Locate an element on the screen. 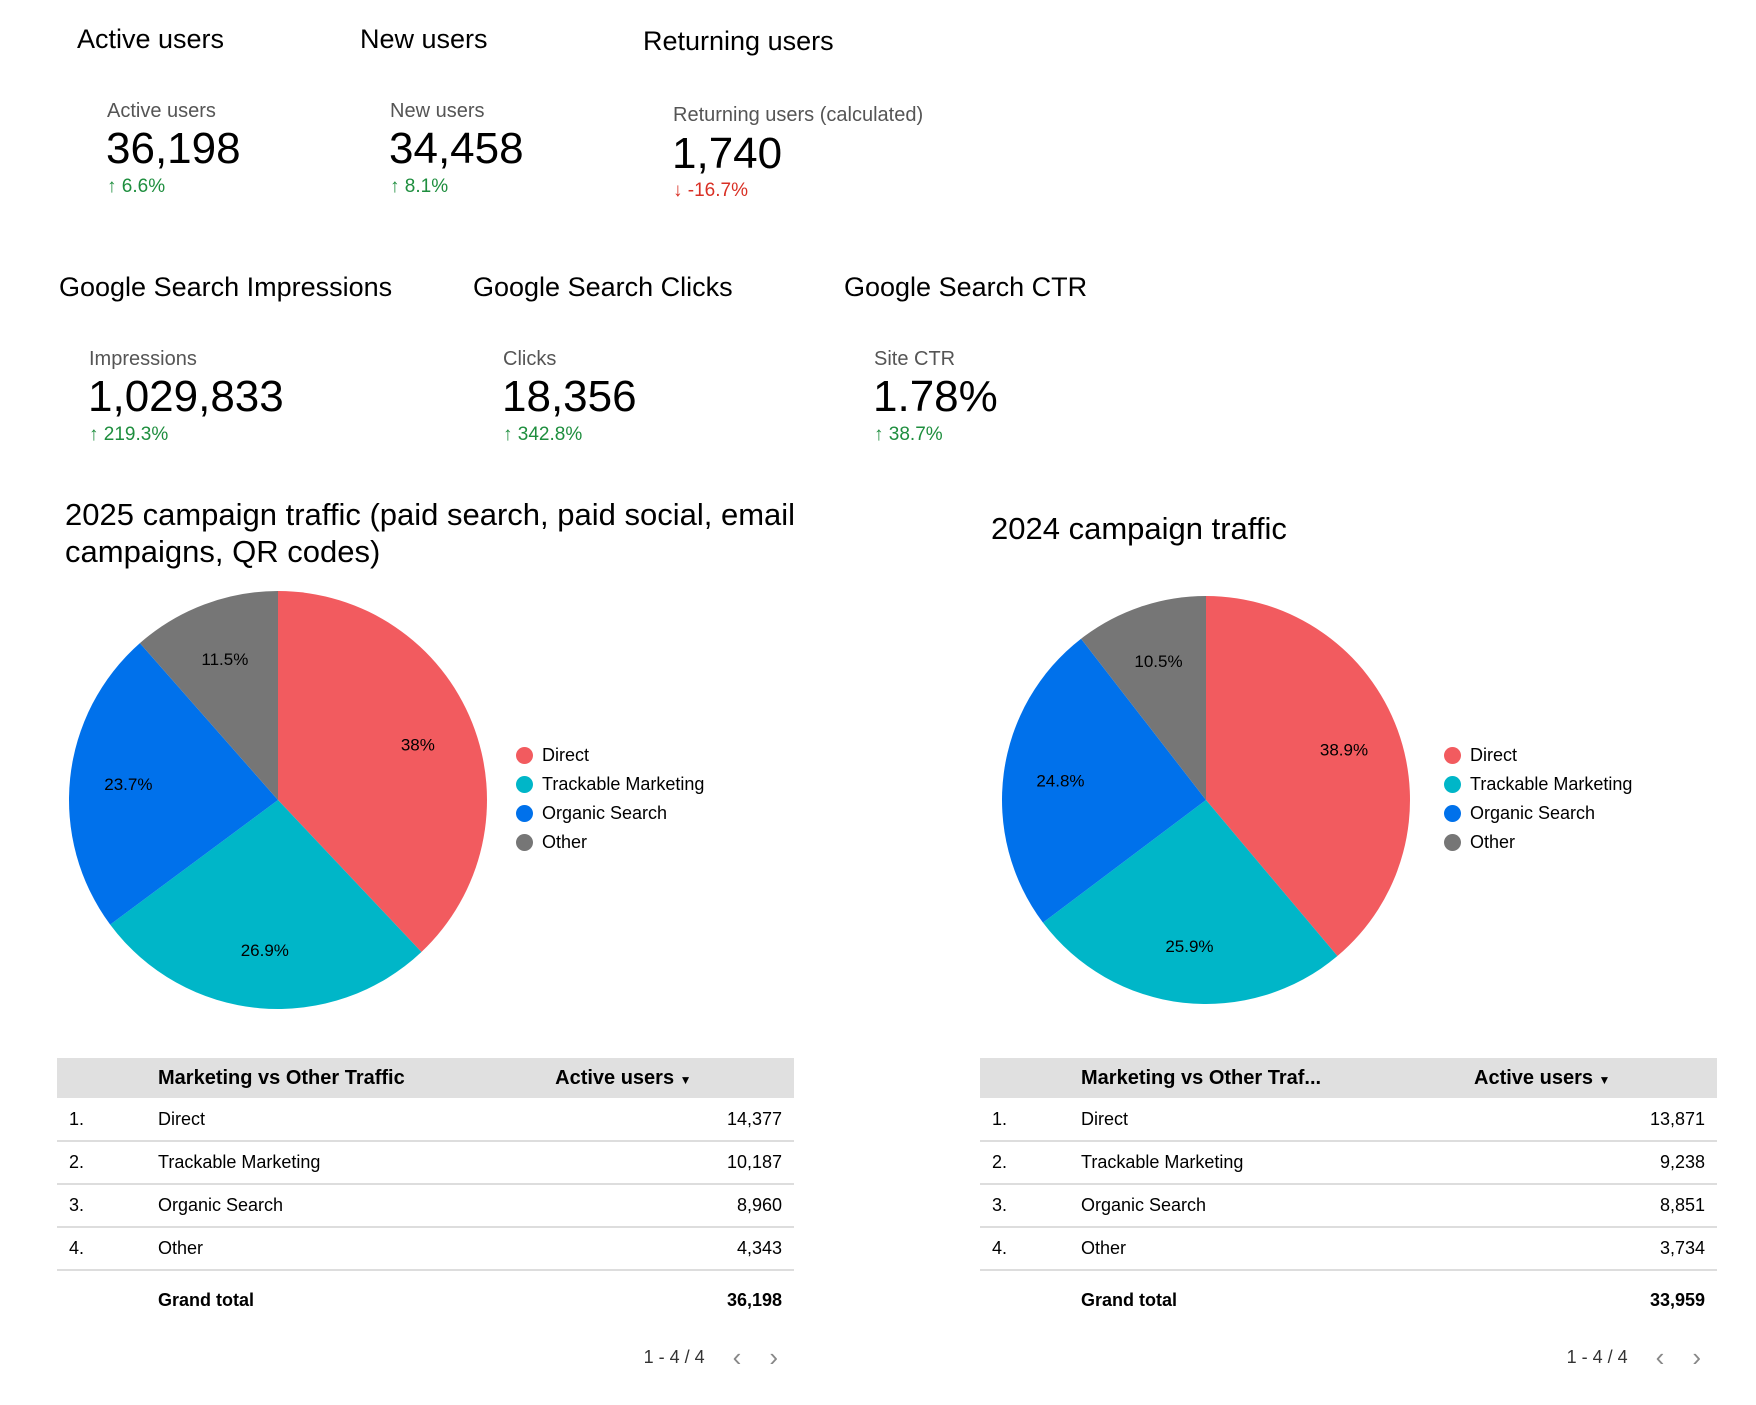 The height and width of the screenshot is (1405, 1756). kpi-value: 34,458 is located at coordinates (456, 148).